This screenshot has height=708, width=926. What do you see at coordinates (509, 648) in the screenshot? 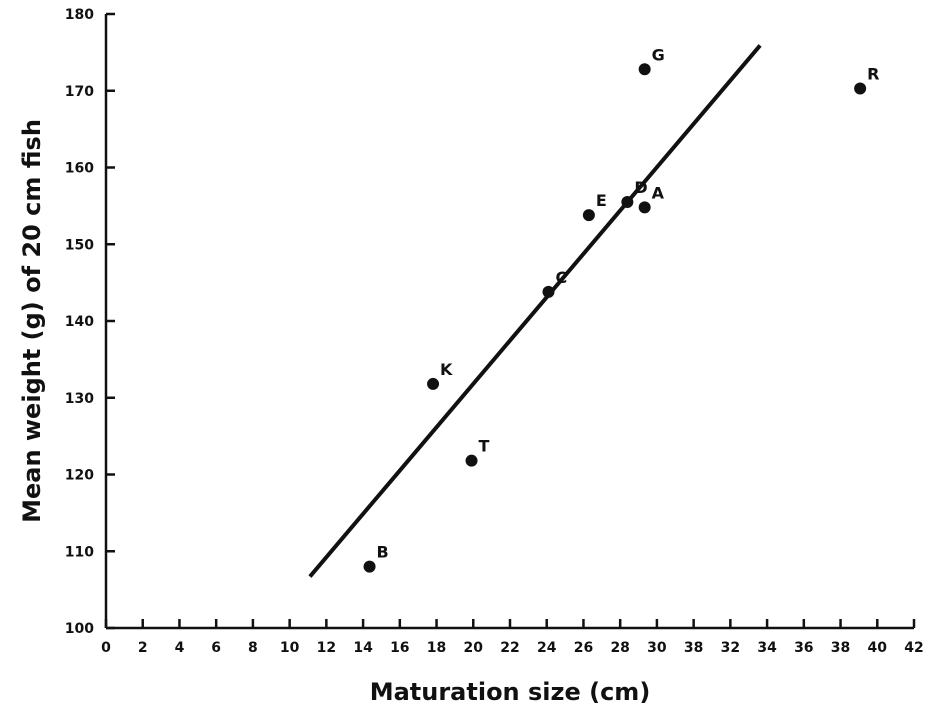
I see `x-tick-label: 22` at bounding box center [509, 648].